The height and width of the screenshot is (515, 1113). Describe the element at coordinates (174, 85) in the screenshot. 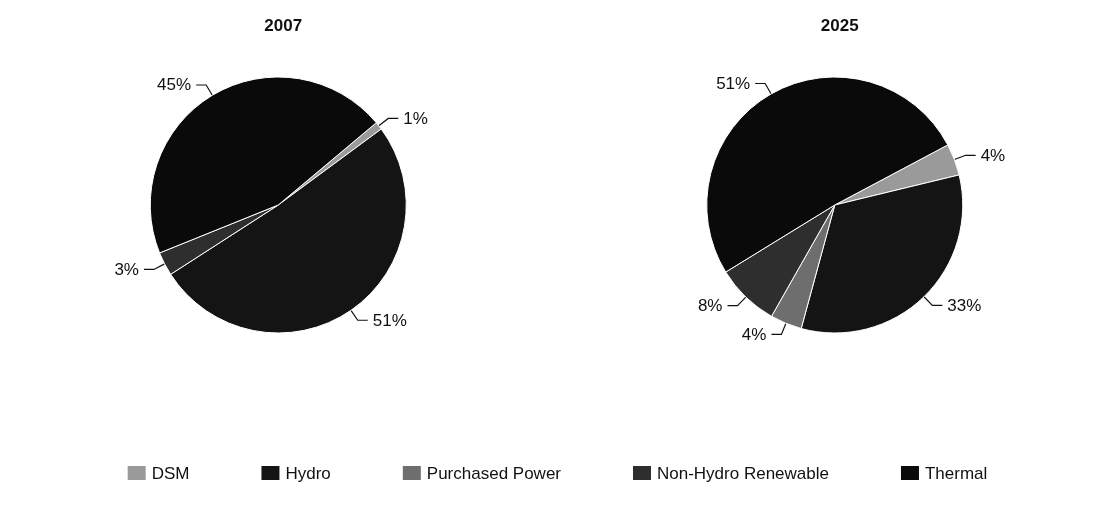

I see `data-label: 45%` at that location.